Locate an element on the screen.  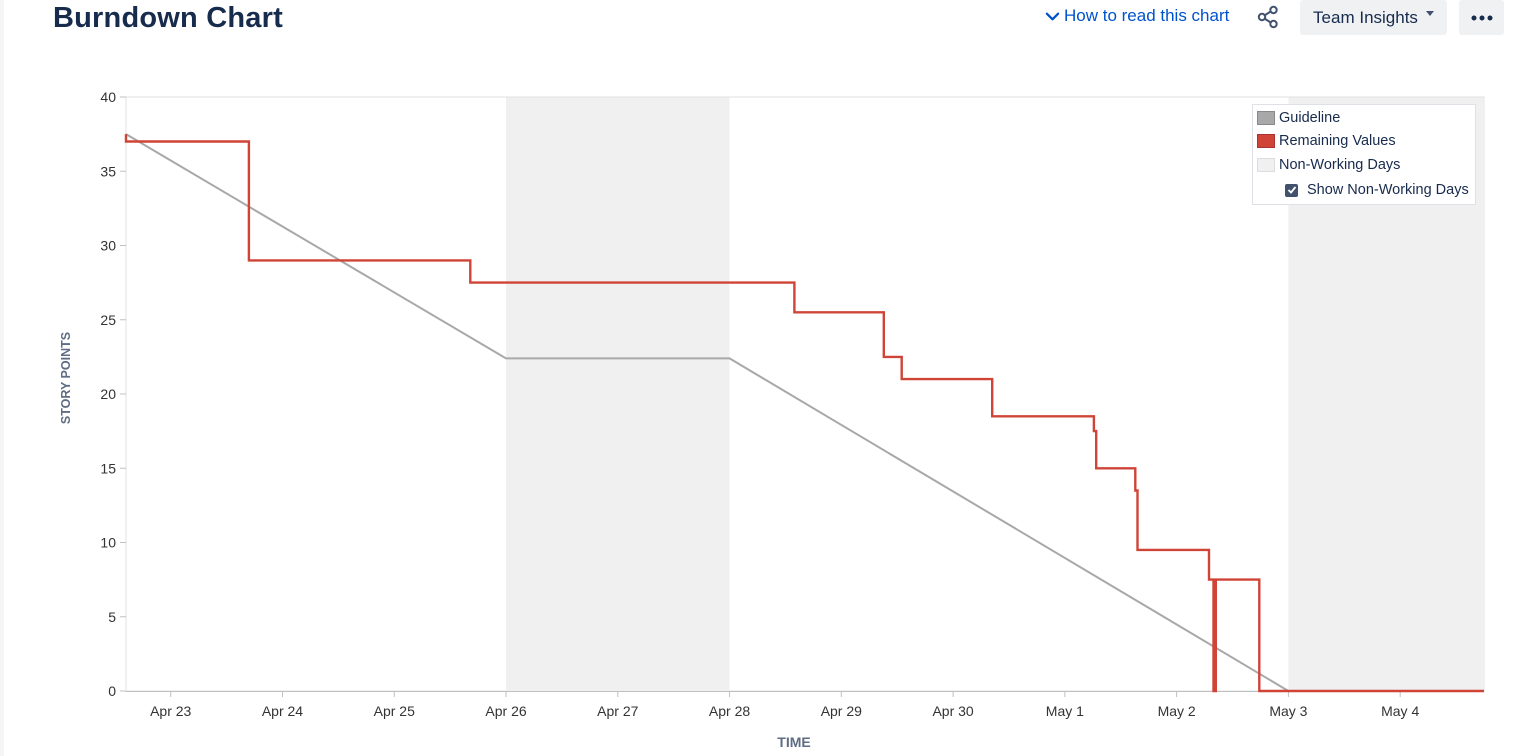
y-tick-label: 35 is located at coordinates (108, 171).